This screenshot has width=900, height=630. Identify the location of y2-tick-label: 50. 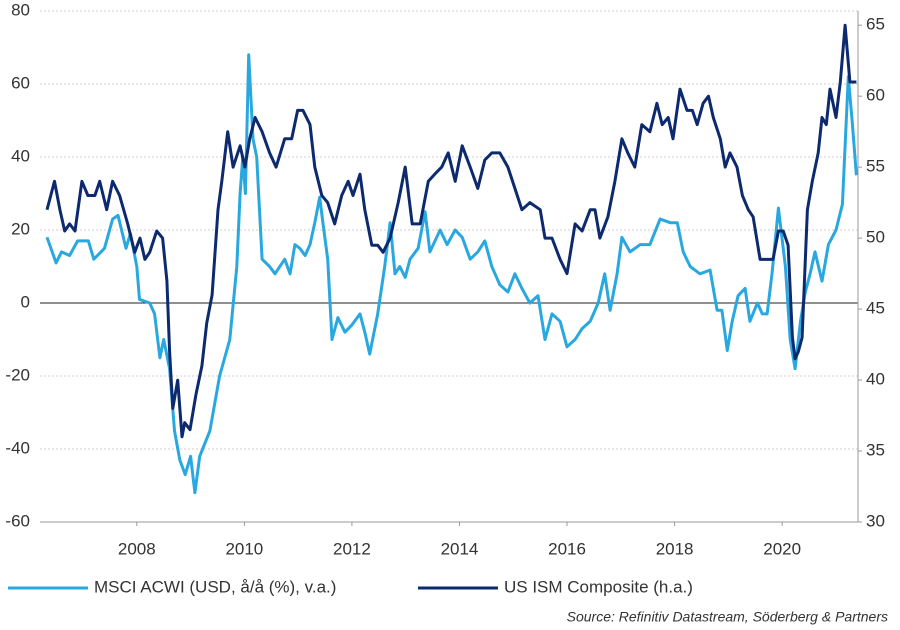
(875, 237).